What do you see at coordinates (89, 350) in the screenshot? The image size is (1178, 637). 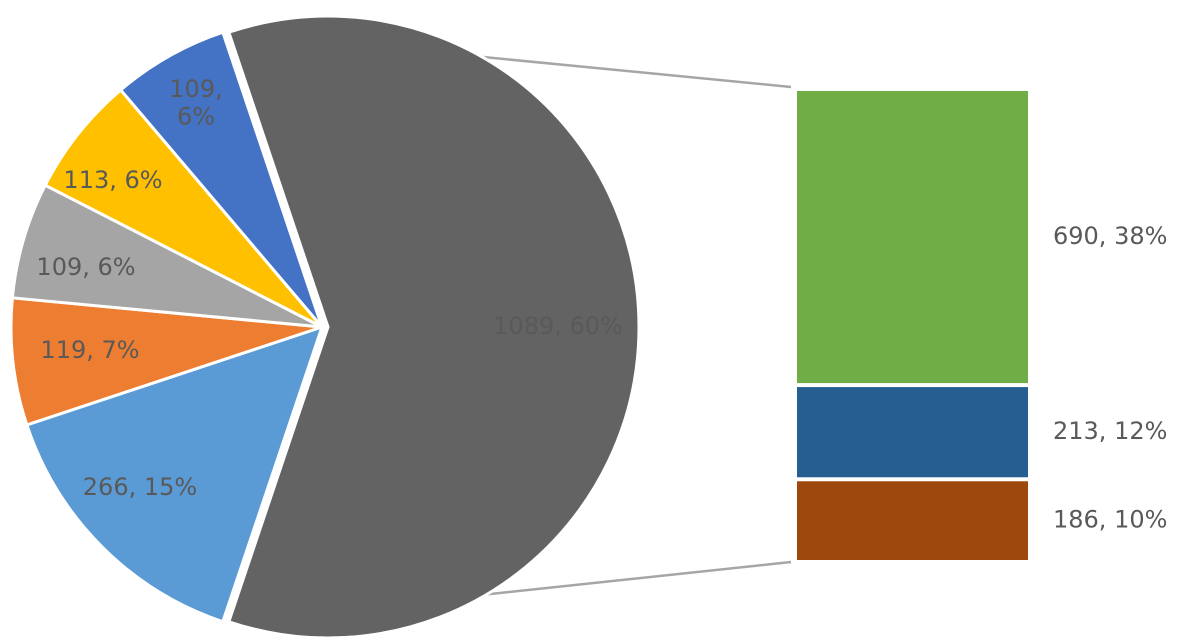 I see `pie-slice-label: 119, 7%` at bounding box center [89, 350].